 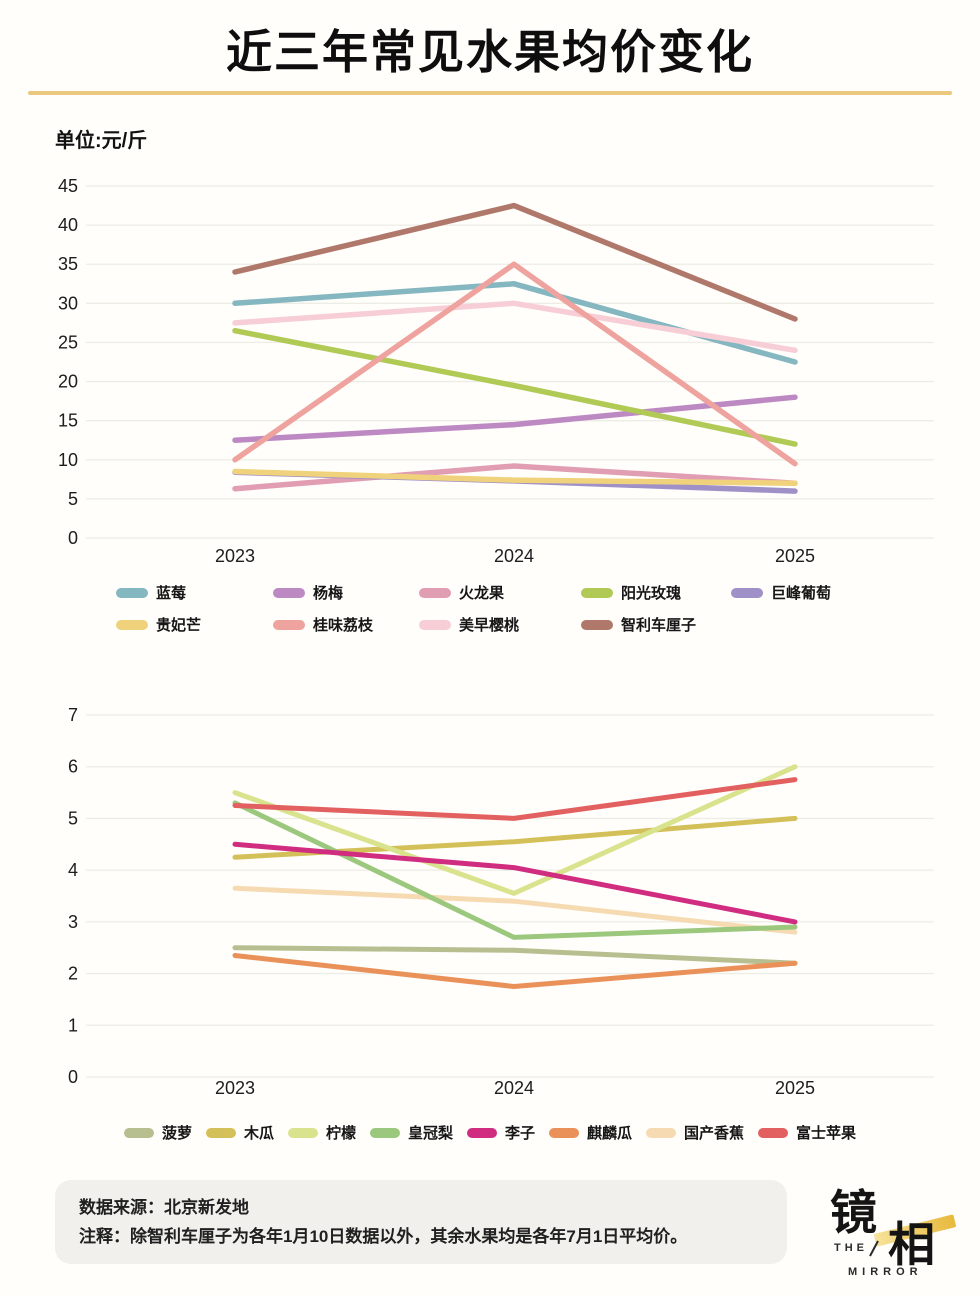 I want to click on the-mirror-logo: 镜 相 THE MIRROR, so click(x=899, y=1234).